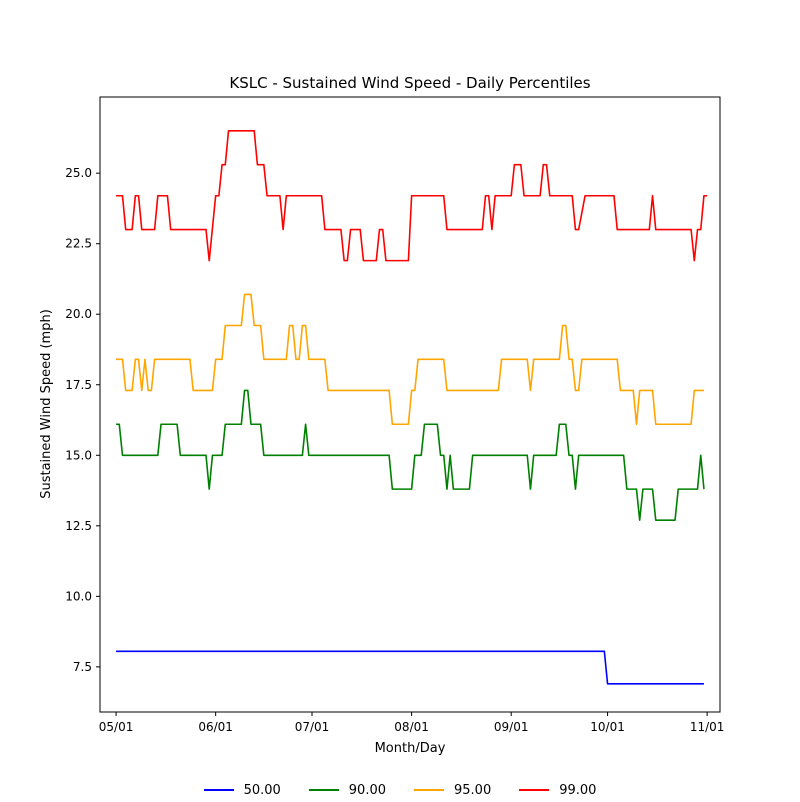 The width and height of the screenshot is (800, 802). I want to click on y-tick-label: 25.0, so click(78, 173).